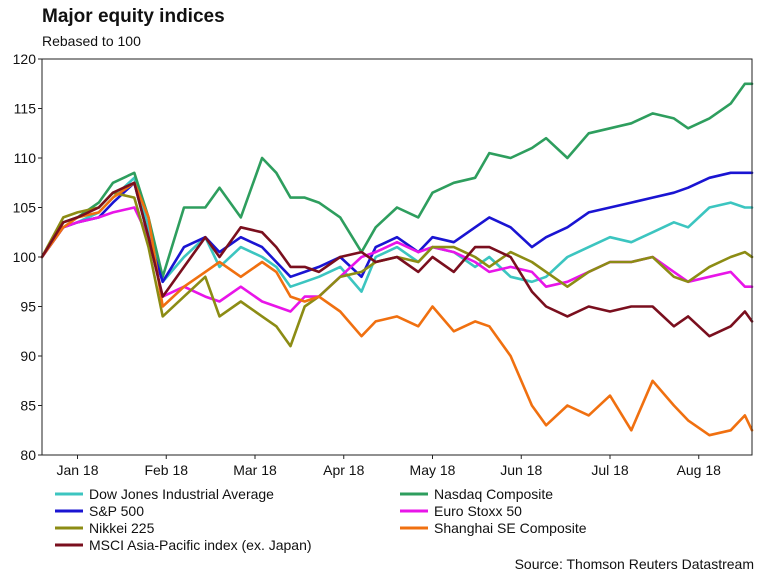 The height and width of the screenshot is (576, 768). Describe the element at coordinates (28, 406) in the screenshot. I see `y-tick-label: 85` at that location.